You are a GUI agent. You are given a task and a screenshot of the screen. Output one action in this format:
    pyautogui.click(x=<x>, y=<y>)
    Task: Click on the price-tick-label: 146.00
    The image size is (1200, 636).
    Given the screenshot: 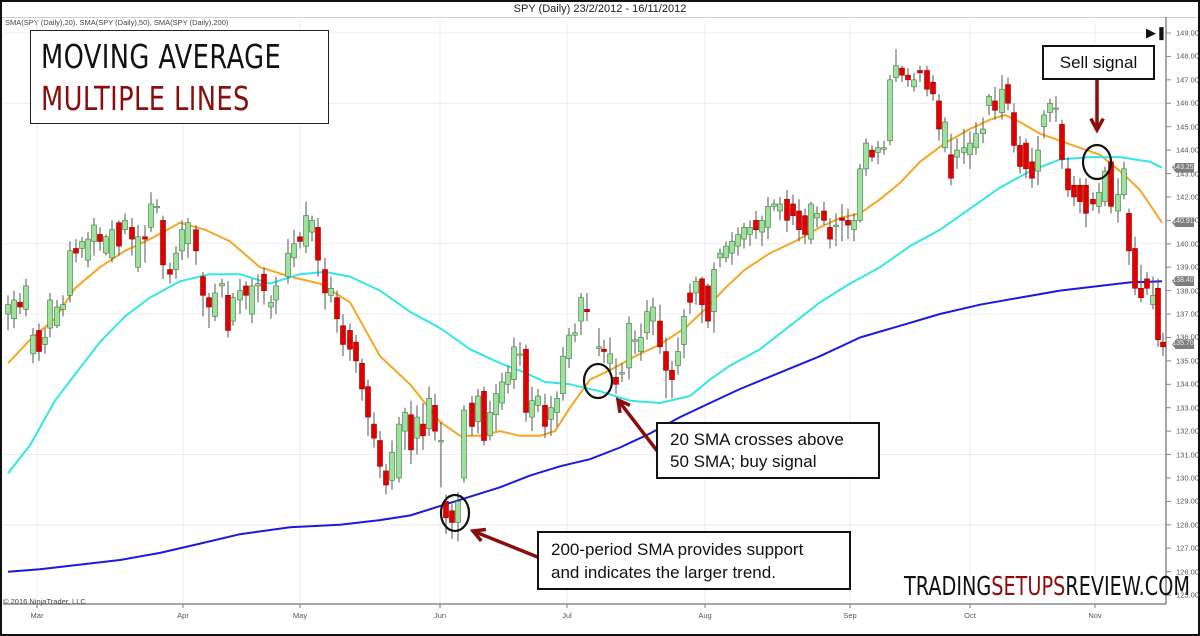 What is the action you would take?
    pyautogui.click(x=1187, y=103)
    